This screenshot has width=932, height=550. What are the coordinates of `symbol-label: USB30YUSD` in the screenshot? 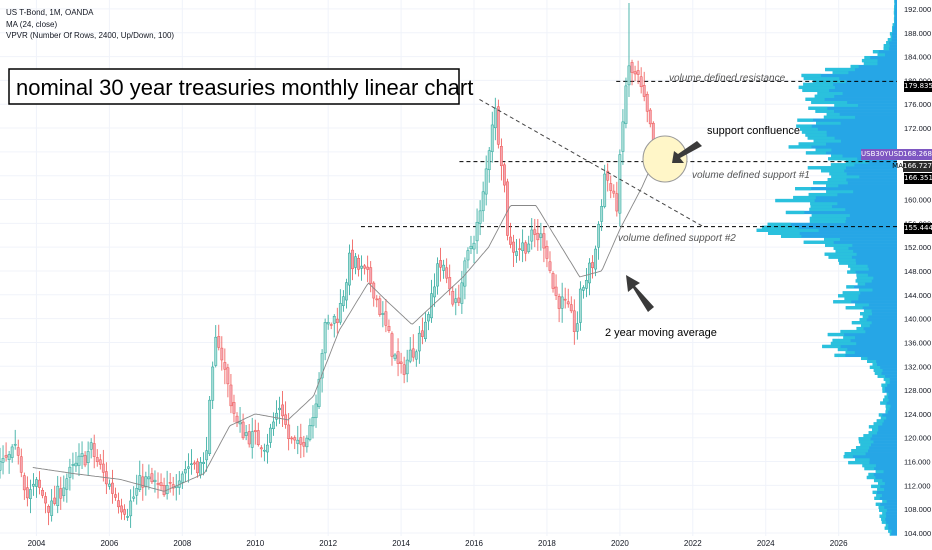 It's located at (882, 154).